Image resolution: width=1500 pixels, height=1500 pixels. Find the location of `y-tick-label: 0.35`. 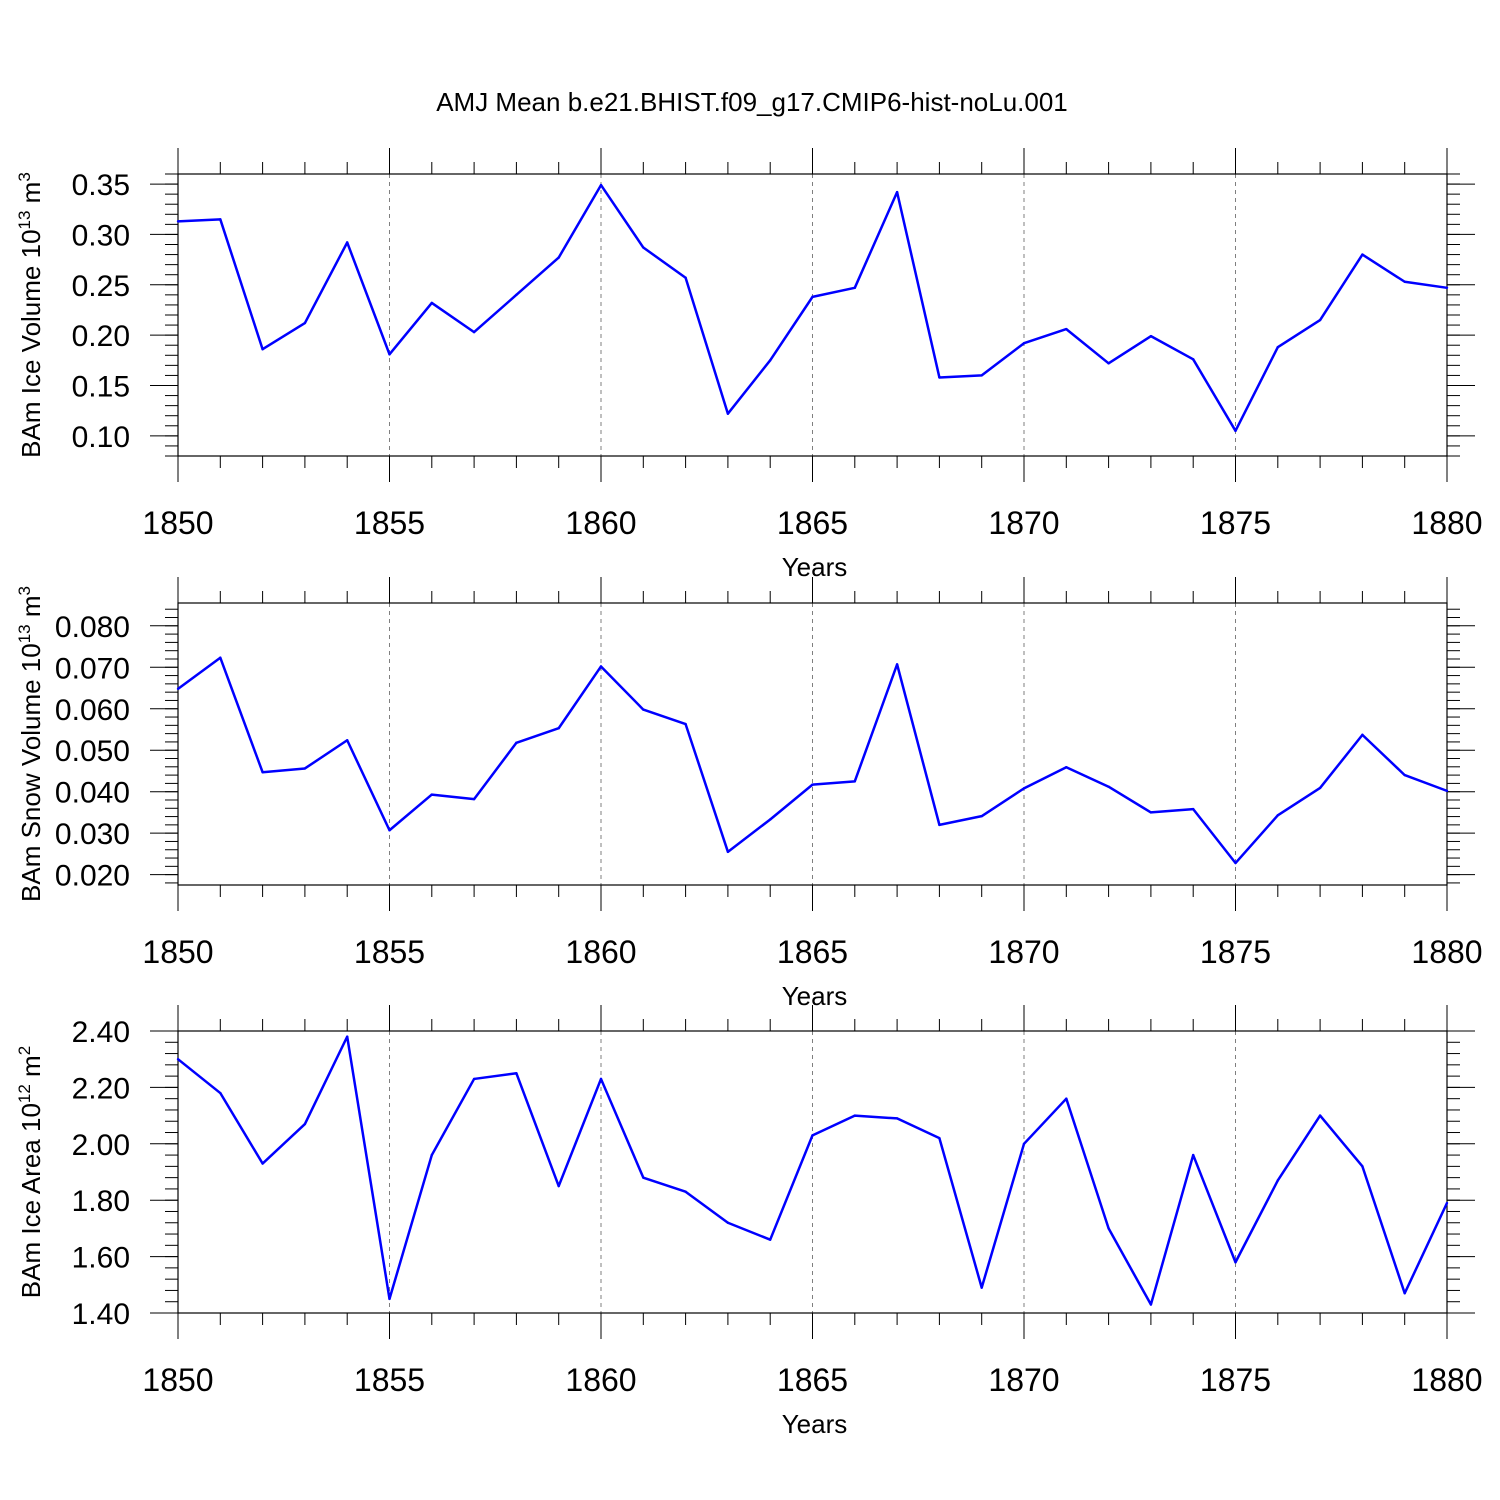

y-tick-label: 0.35 is located at coordinates (101, 185).